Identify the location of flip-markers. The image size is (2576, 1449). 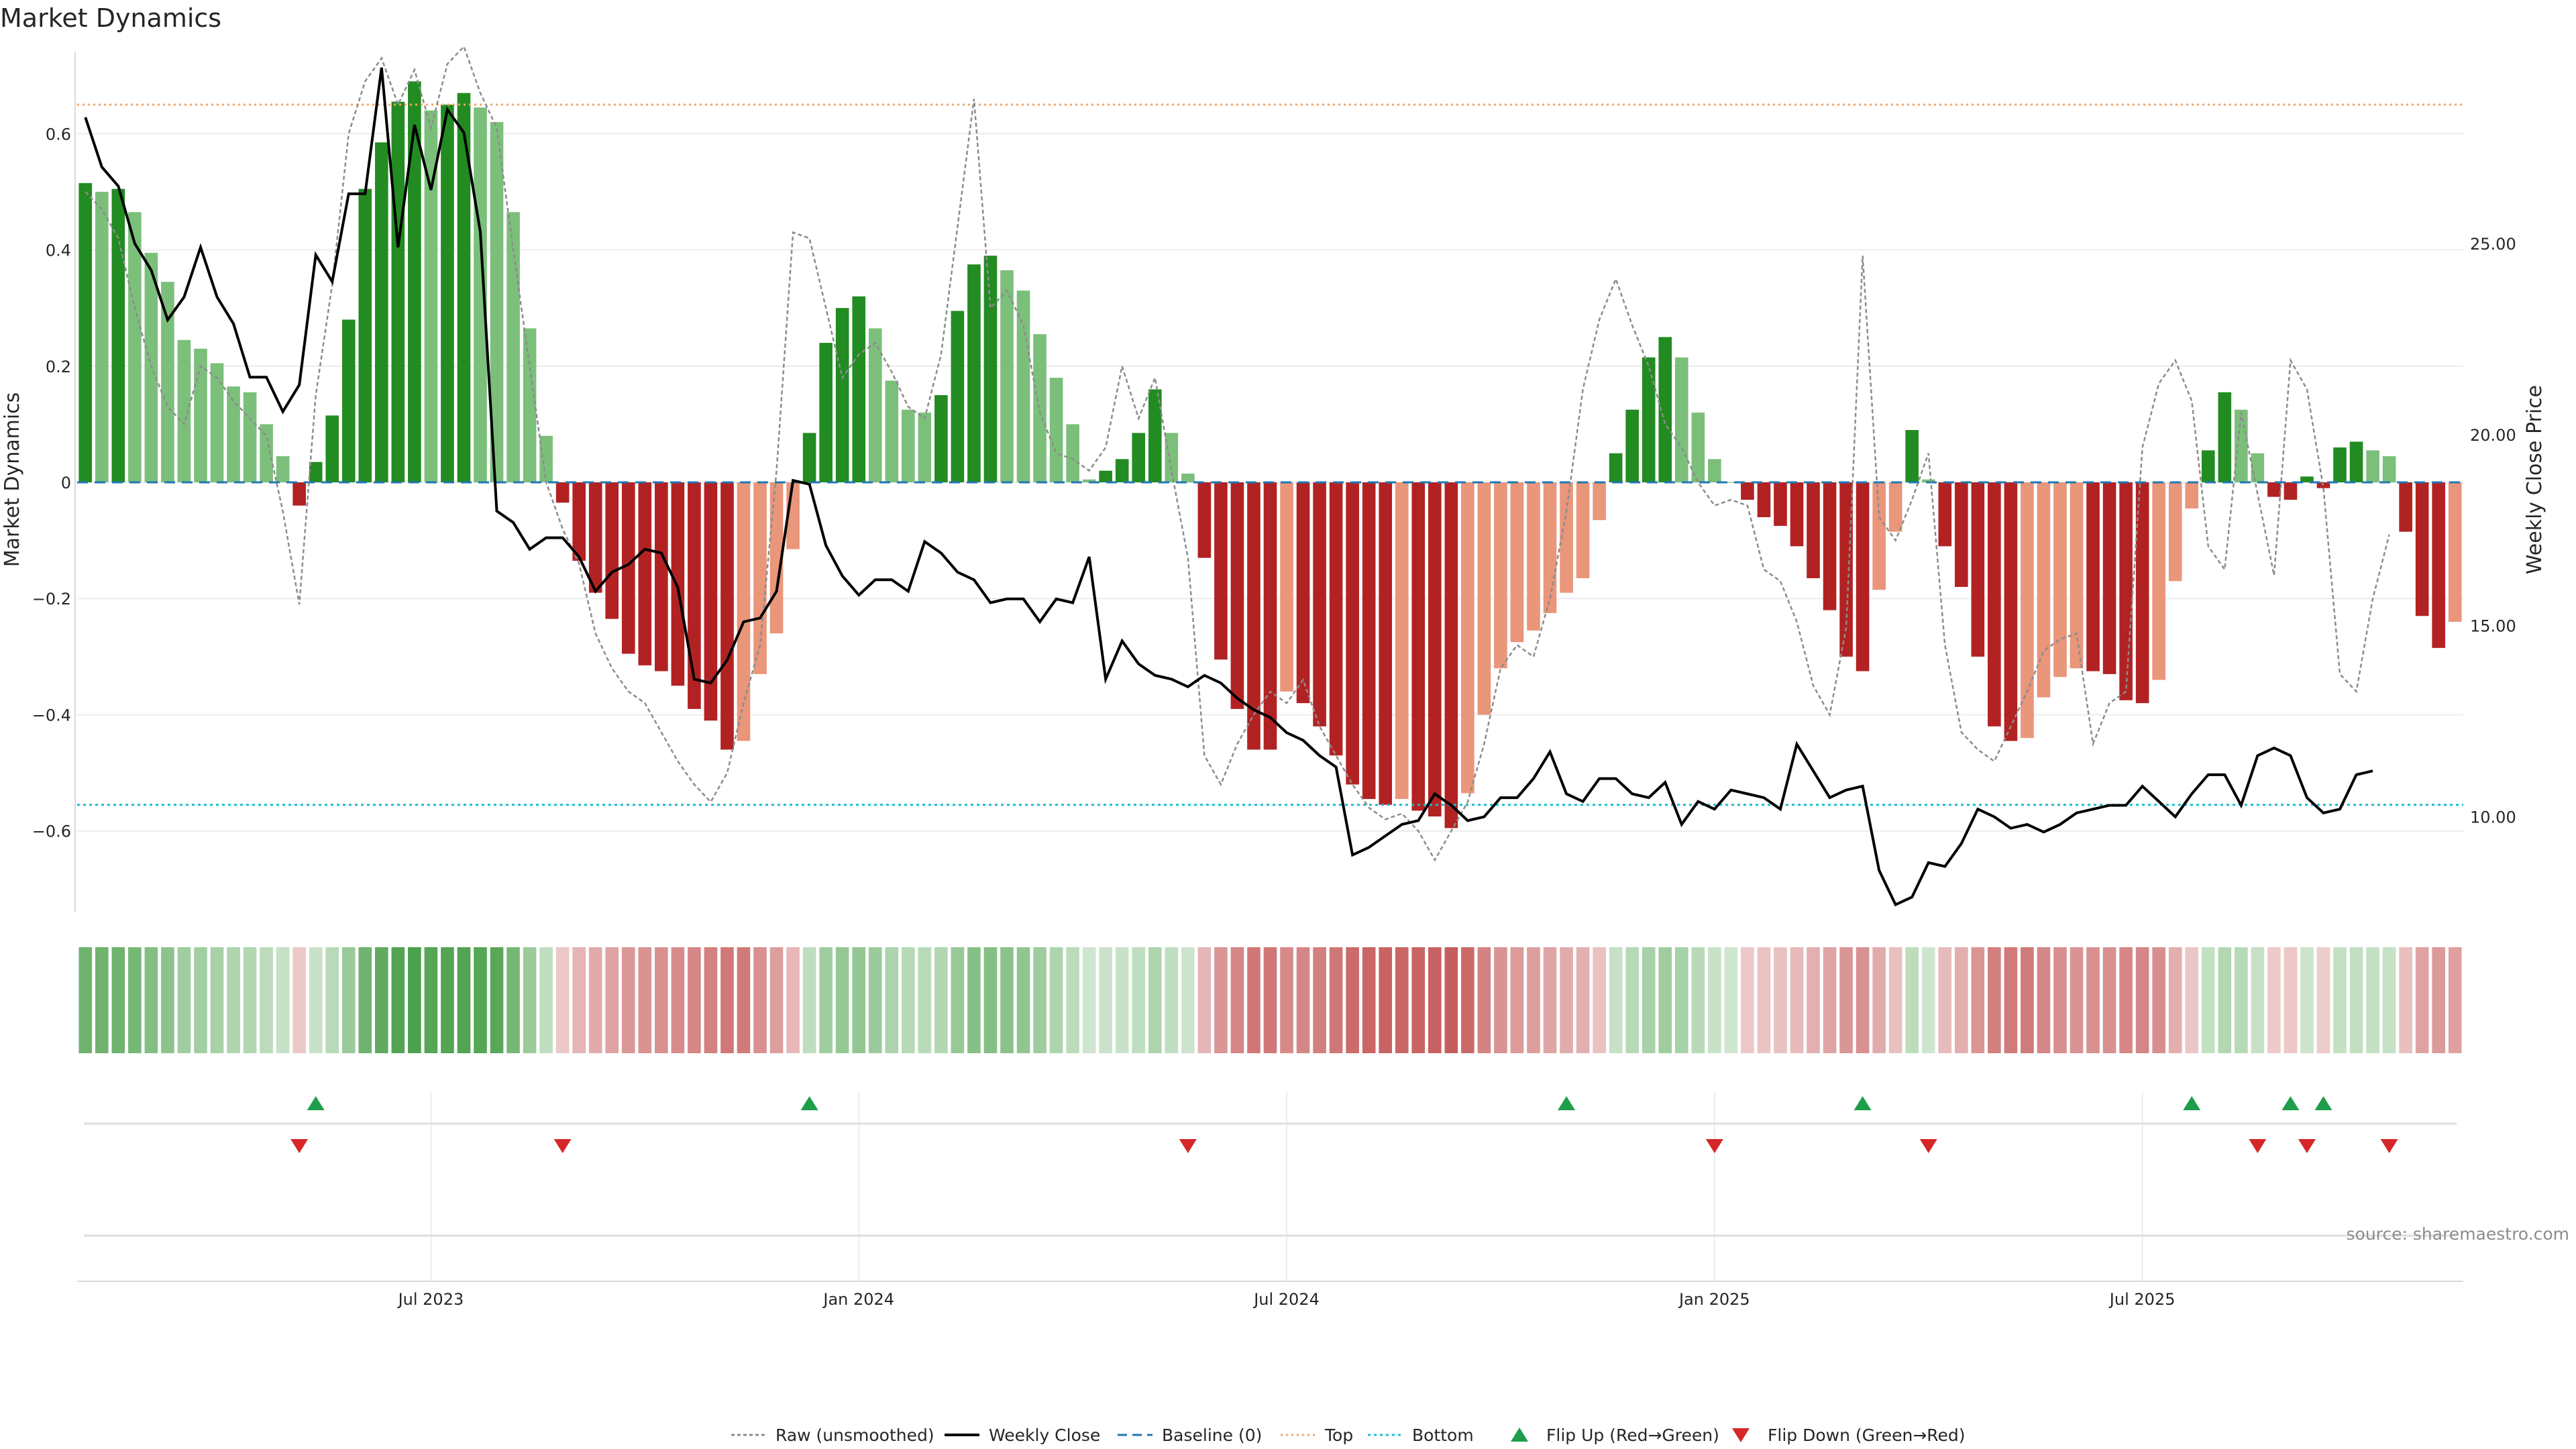
(1270, 1189).